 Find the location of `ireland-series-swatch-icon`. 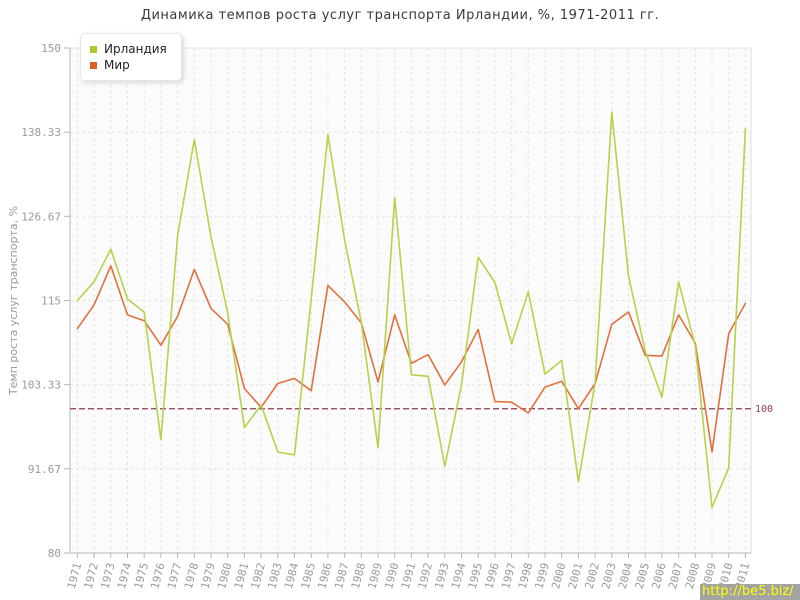

ireland-series-swatch-icon is located at coordinates (93, 49).